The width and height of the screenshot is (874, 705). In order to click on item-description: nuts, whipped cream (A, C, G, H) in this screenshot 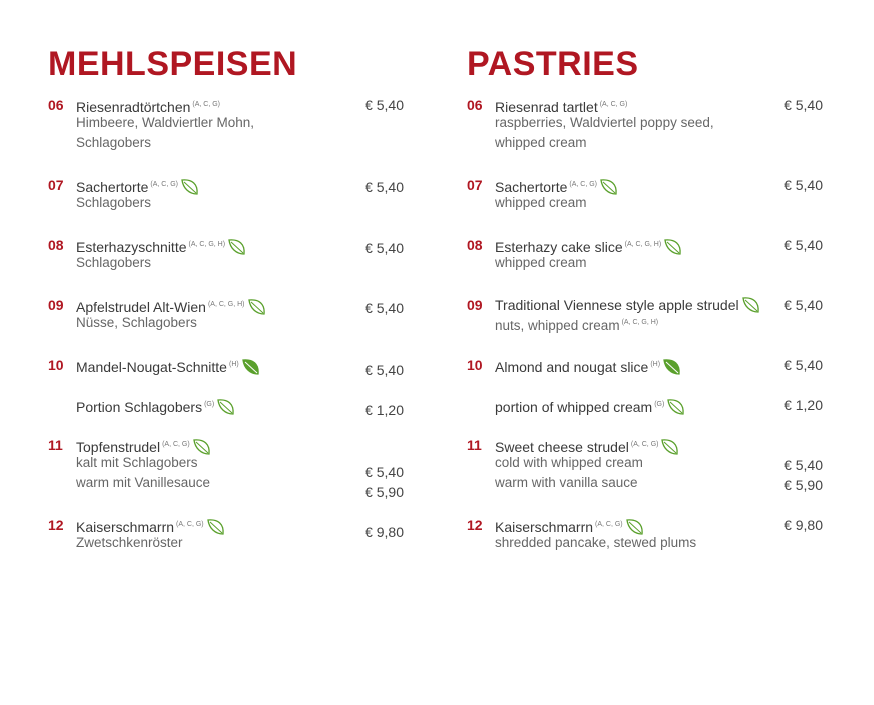, I will do `click(577, 325)`.